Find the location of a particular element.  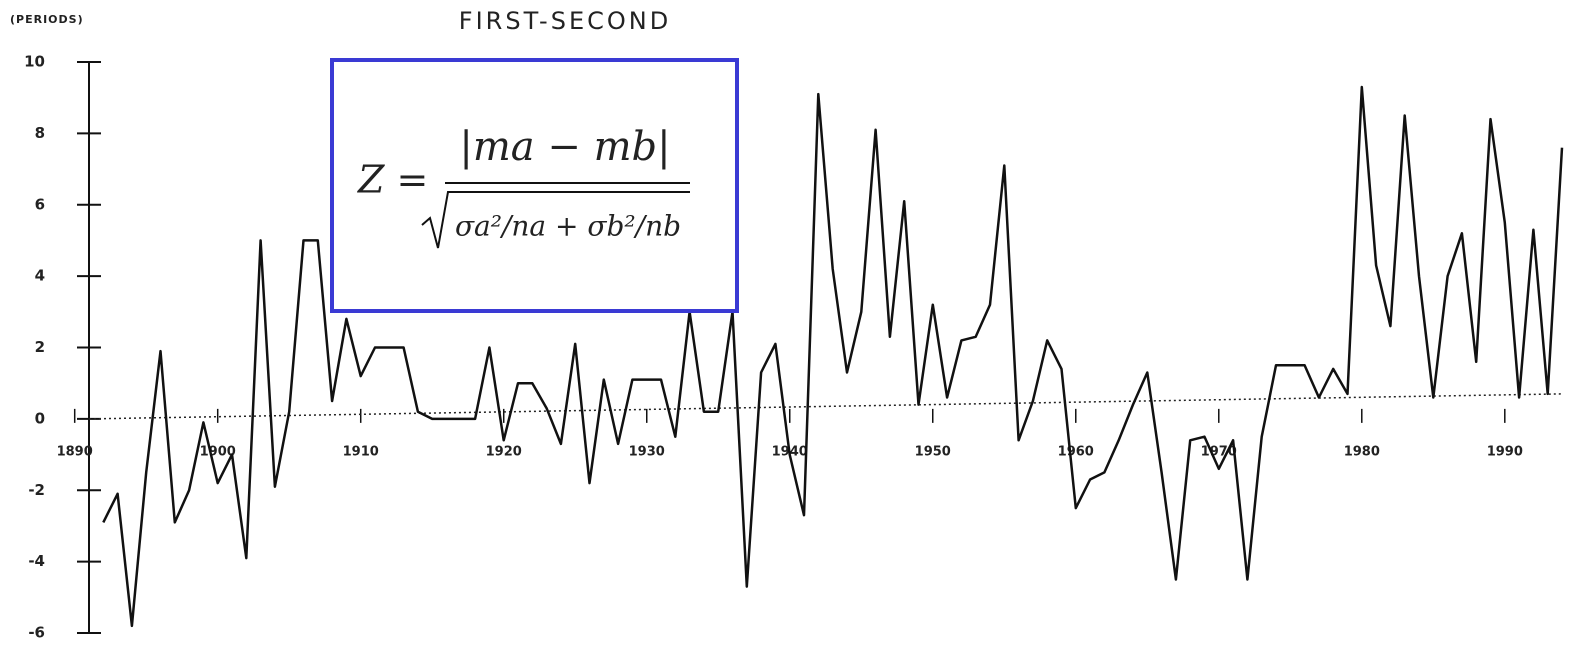

formula-numerator: |ma − mb| is located at coordinates (564, 147).